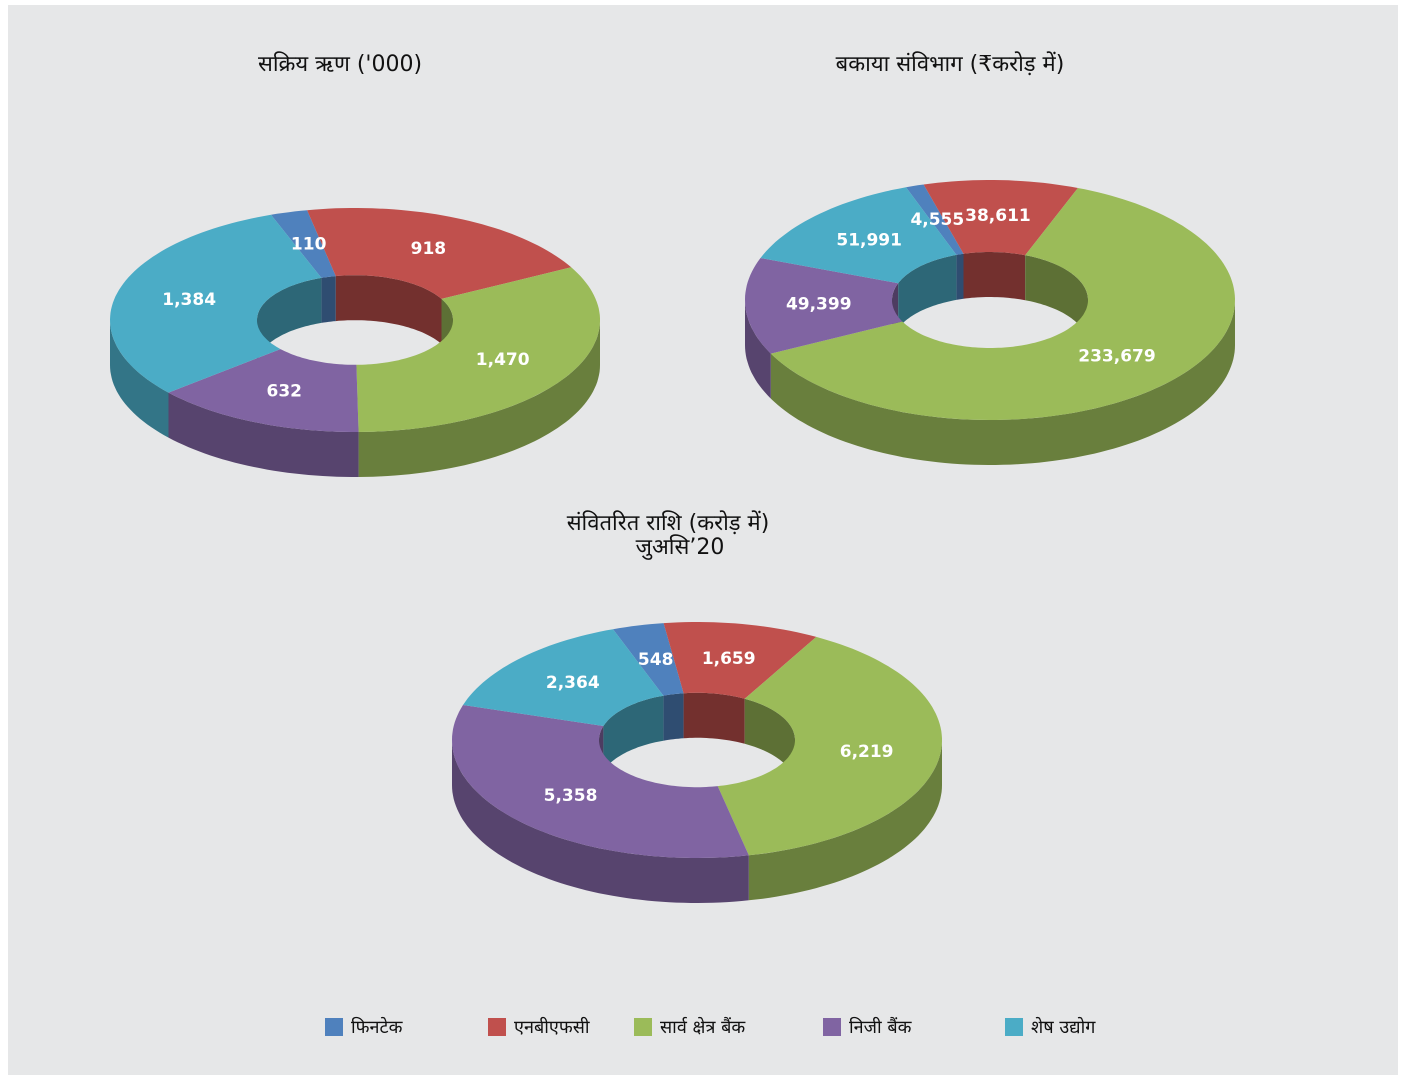  Describe the element at coordinates (340, 64) in the screenshot. I see `chart-title: सक्रिय ऋण ('000)` at that location.